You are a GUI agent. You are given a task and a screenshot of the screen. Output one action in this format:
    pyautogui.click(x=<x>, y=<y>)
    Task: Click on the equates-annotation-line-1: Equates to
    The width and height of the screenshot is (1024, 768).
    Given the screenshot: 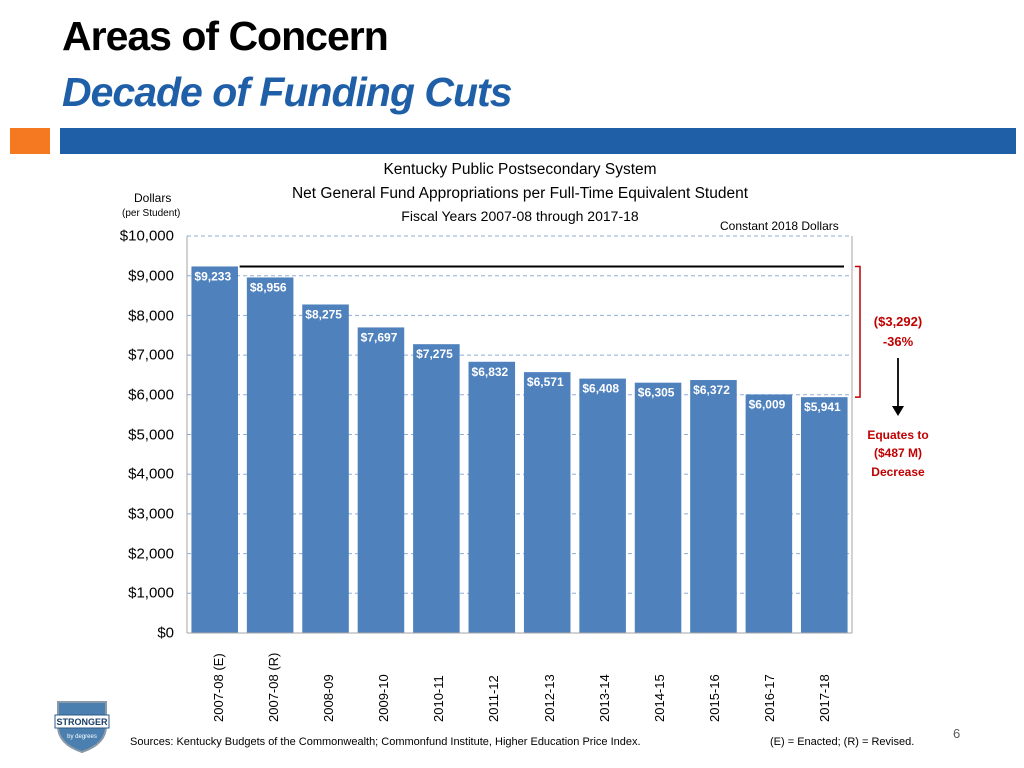 What is the action you would take?
    pyautogui.click(x=898, y=435)
    